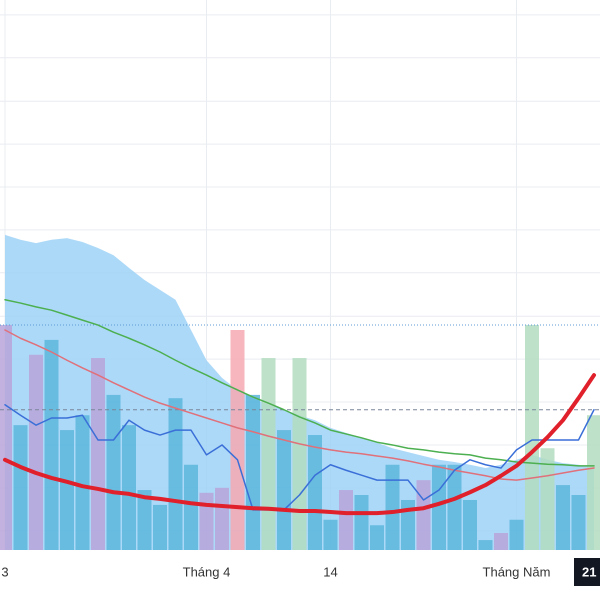 The height and width of the screenshot is (600, 600). Describe the element at coordinates (207, 571) in the screenshot. I see `x-tick-label: Tháng 4` at that location.